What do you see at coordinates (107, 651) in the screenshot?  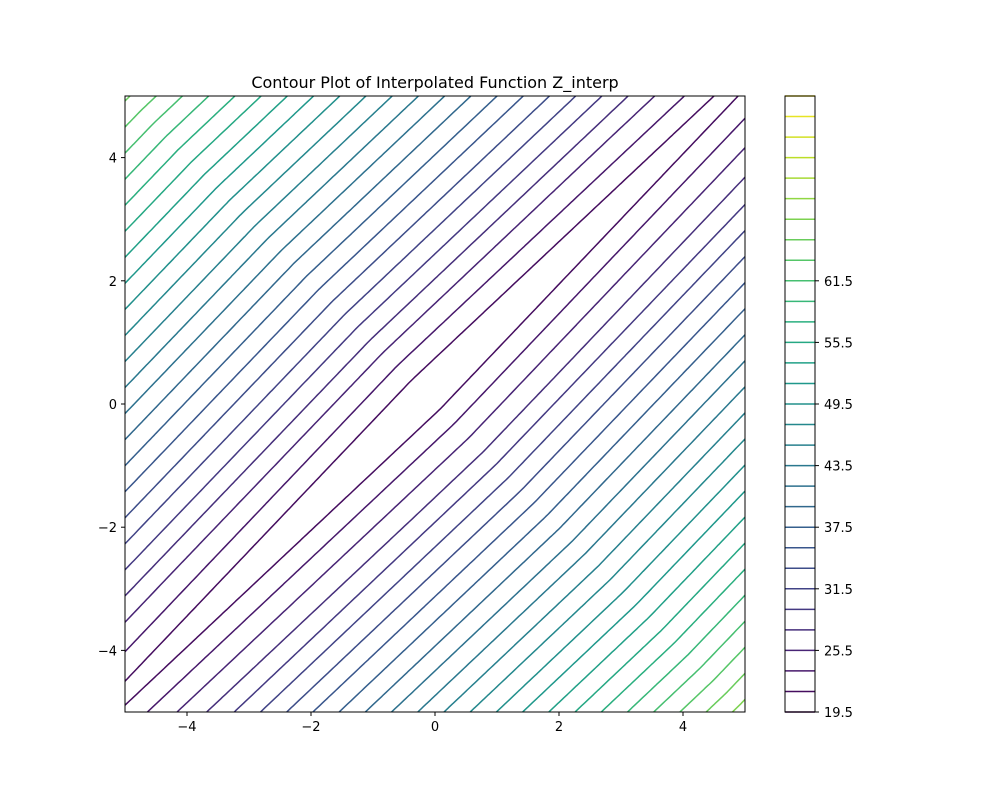 I see `y-tick-label: −4` at bounding box center [107, 651].